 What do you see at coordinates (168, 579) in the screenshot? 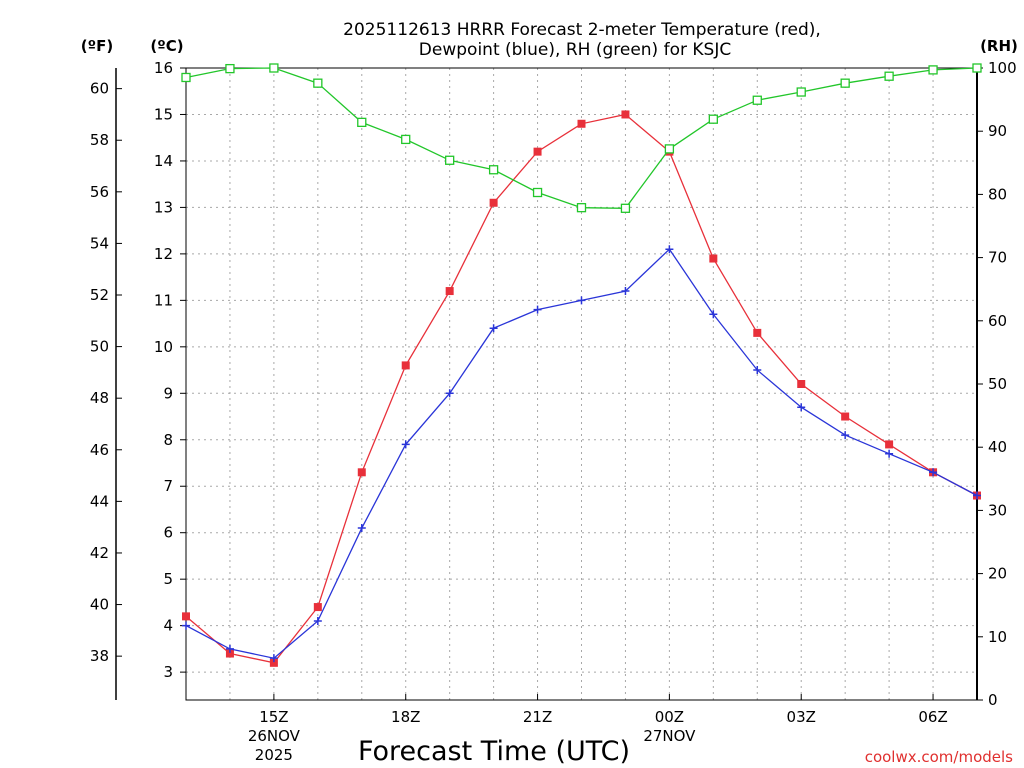
I see `celsius-tick-label: 5` at bounding box center [168, 579].